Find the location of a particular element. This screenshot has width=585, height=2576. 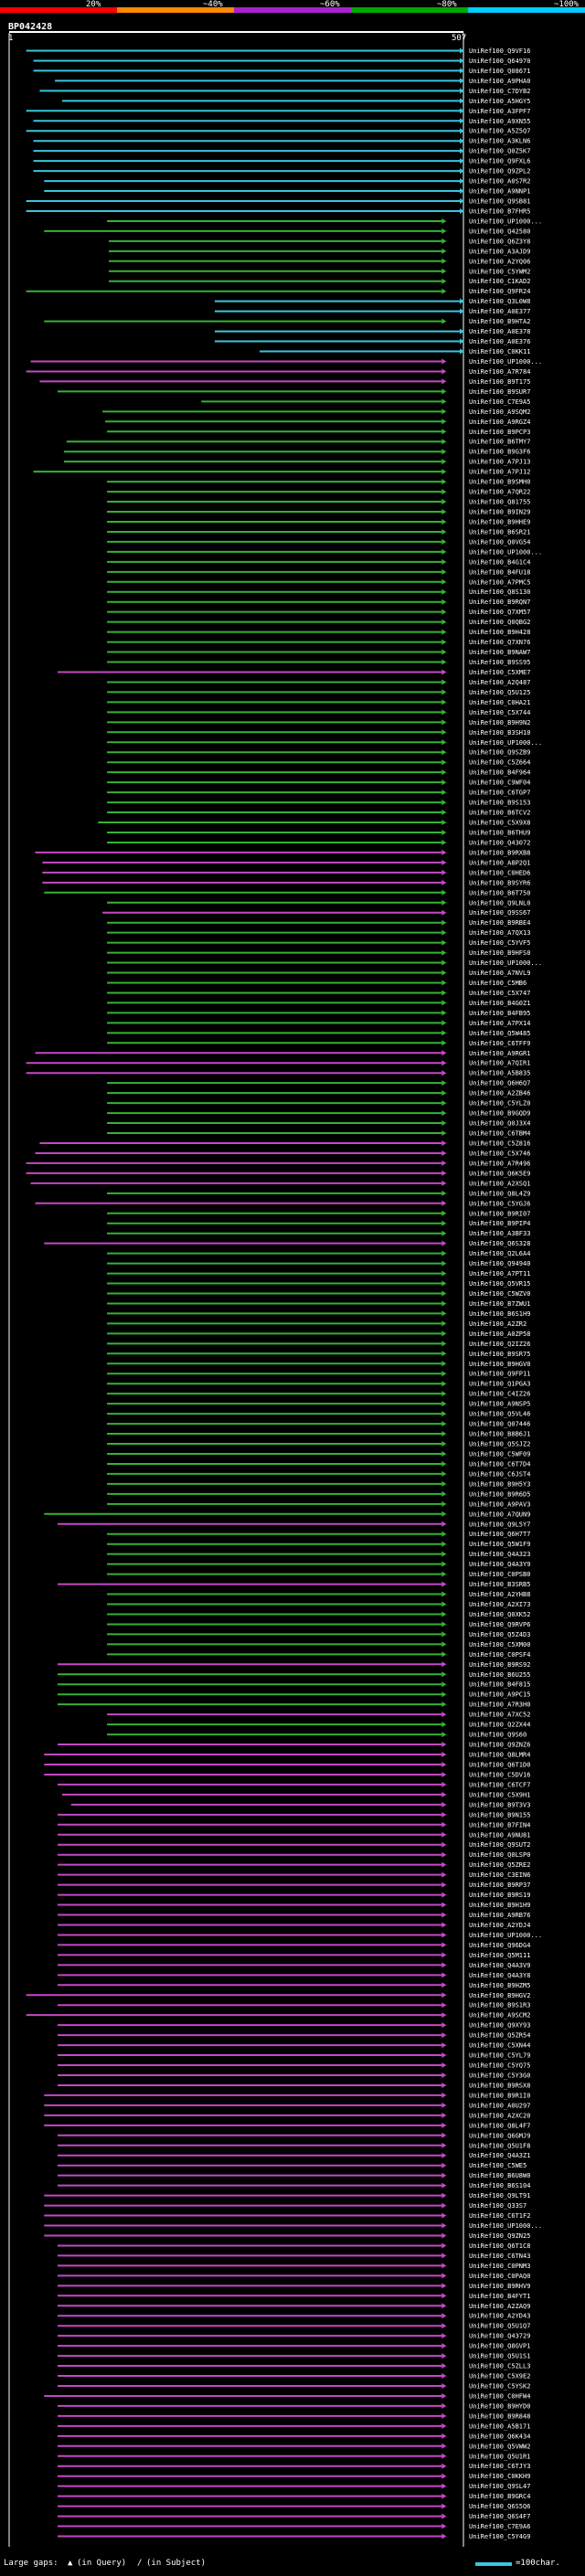

hit-row: UniRef100_B4G1C4 is located at coordinates (318, 562).